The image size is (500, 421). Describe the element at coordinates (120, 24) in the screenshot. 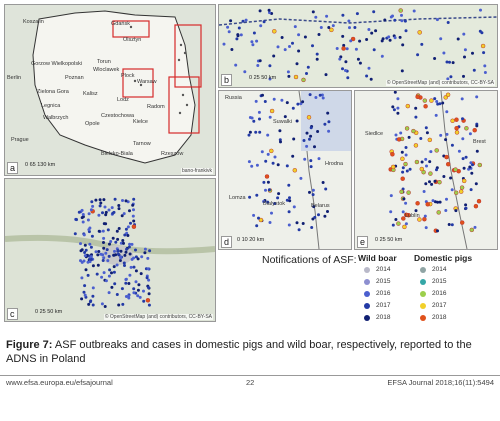

I see `city-label: Gdańsk` at that location.